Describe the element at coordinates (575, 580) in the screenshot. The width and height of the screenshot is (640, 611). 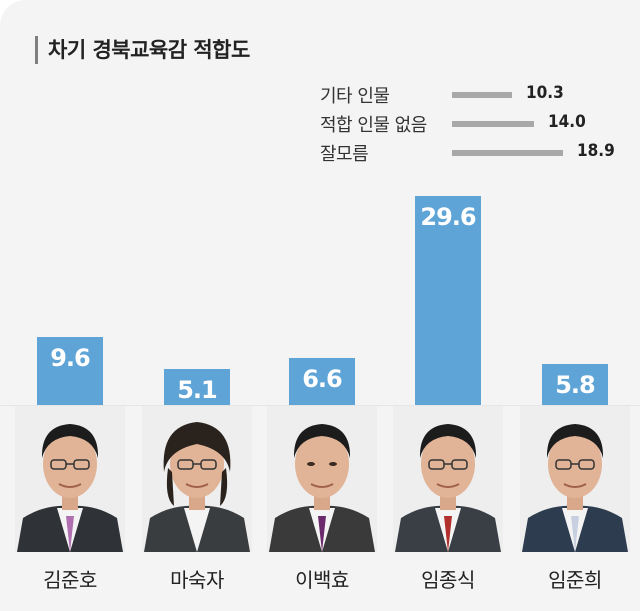
I see `candidate-name: 임준희` at that location.